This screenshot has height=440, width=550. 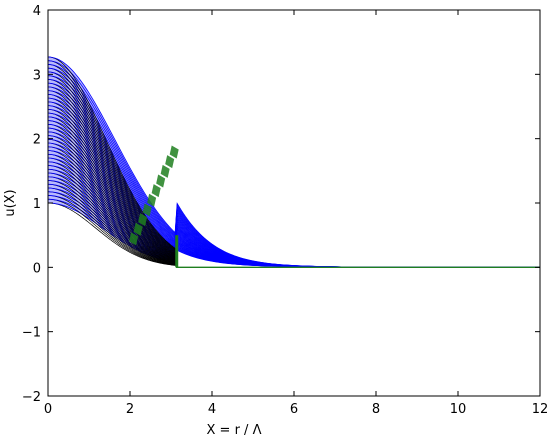 I want to click on y-tick-label: 4, so click(x=37, y=11).